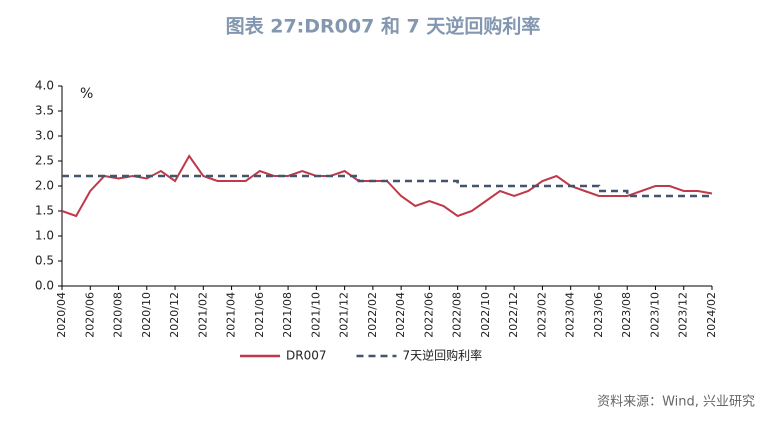 The height and width of the screenshot is (422, 766). Describe the element at coordinates (570, 315) in the screenshot. I see `x-tick-label: 2023/04` at that location.